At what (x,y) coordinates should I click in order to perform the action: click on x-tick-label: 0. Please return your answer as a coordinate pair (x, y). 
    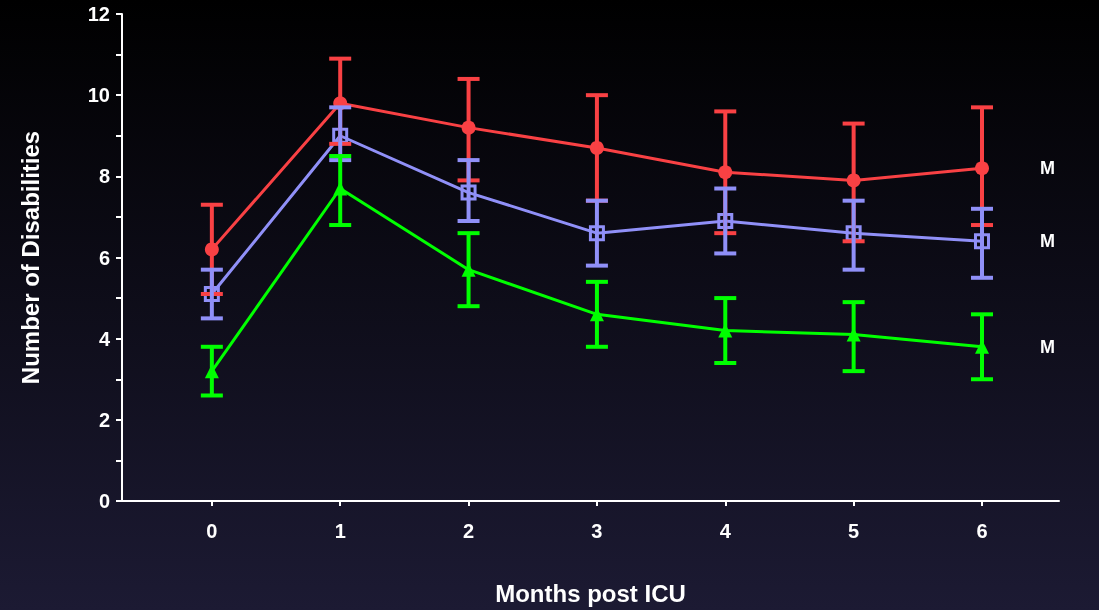
    Looking at the image, I should click on (212, 531).